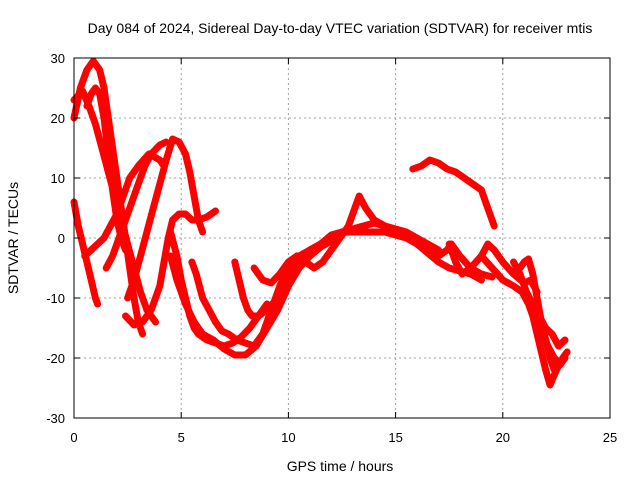  I want to click on y-tick-label: 10, so click(58, 178).